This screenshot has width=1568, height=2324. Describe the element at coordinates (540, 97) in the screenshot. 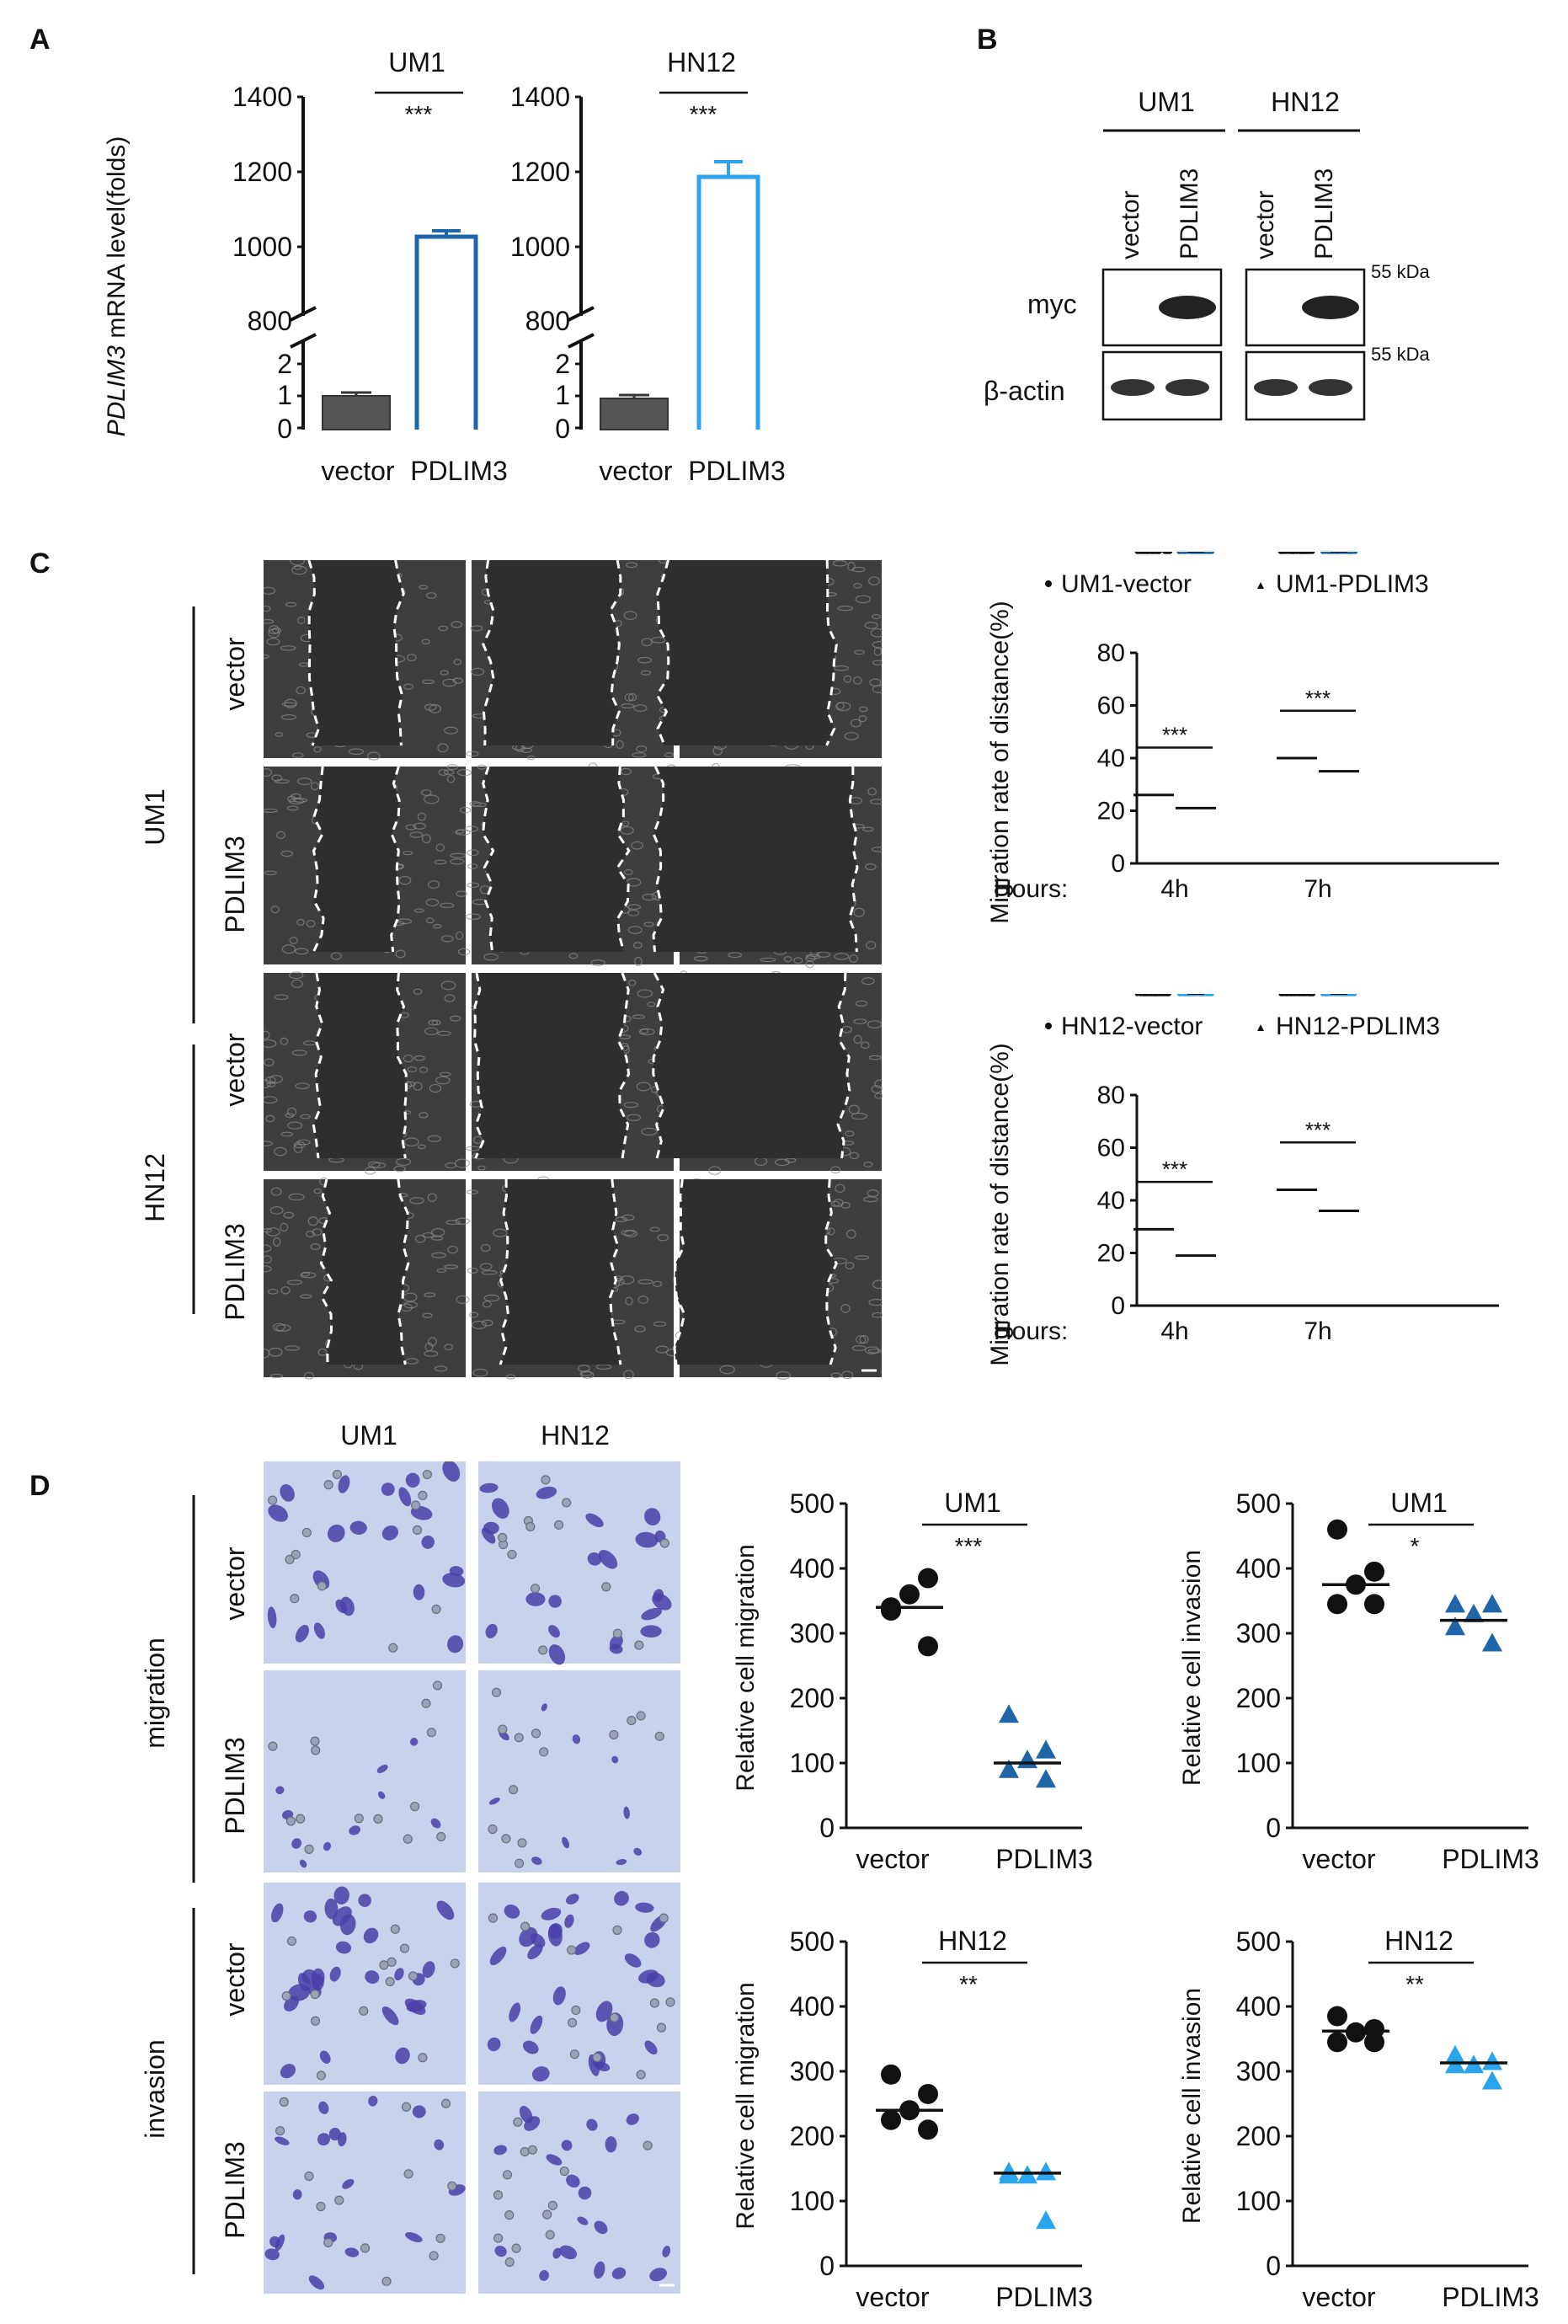

I see `tick: 1400` at that location.